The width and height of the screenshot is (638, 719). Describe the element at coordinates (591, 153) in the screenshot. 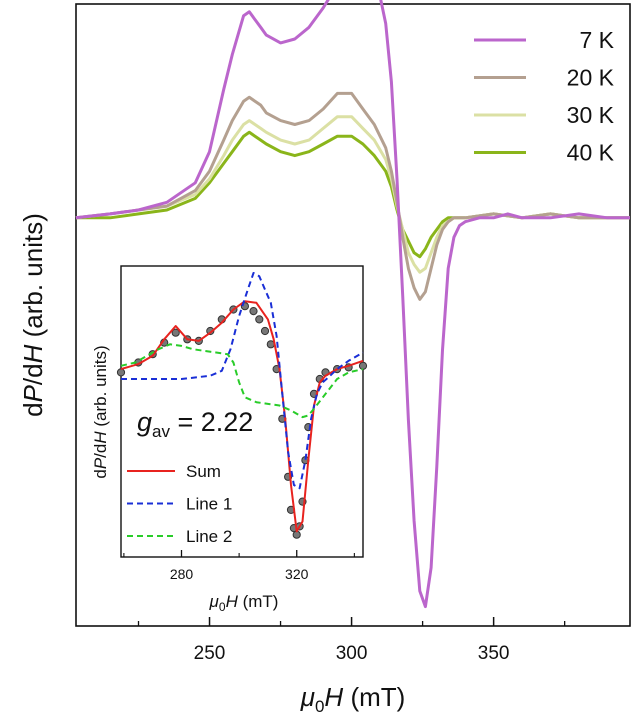

I see `legend-label-4: 40 K` at that location.